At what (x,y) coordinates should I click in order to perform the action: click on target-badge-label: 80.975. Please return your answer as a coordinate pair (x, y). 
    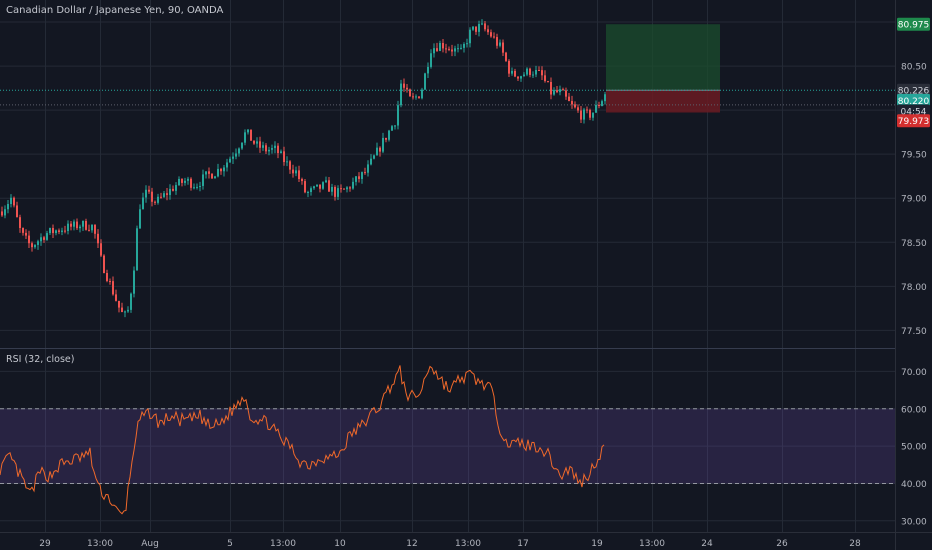
    Looking at the image, I should click on (914, 26).